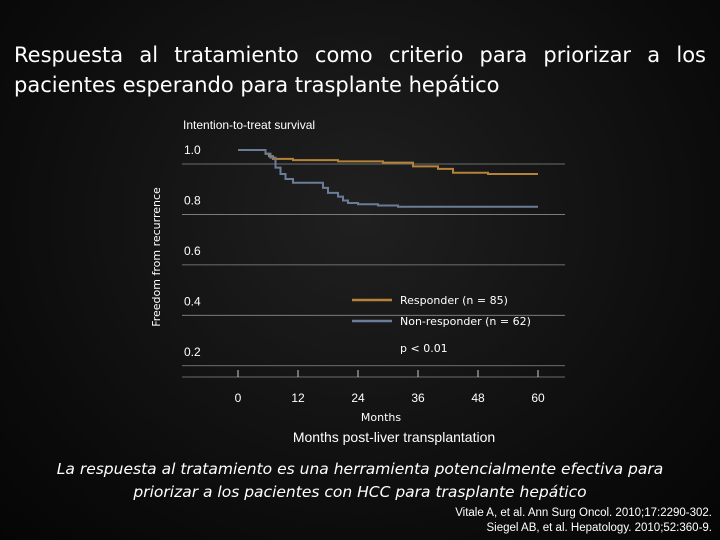 Image resolution: width=720 pixels, height=540 pixels. Describe the element at coordinates (358, 398) in the screenshot. I see `x-tick-label: 24` at that location.